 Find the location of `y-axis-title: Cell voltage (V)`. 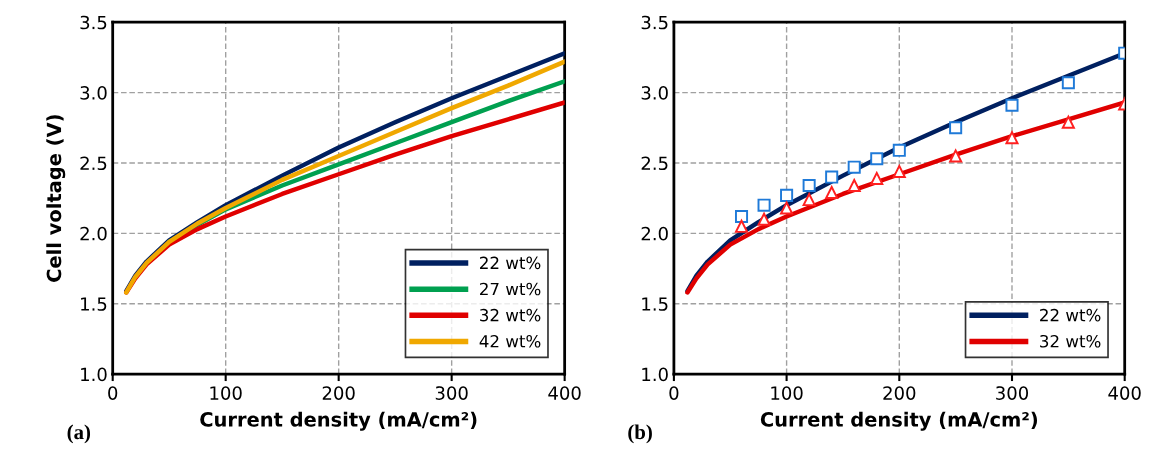

y-axis-title: Cell voltage (V) is located at coordinates (56, 198).